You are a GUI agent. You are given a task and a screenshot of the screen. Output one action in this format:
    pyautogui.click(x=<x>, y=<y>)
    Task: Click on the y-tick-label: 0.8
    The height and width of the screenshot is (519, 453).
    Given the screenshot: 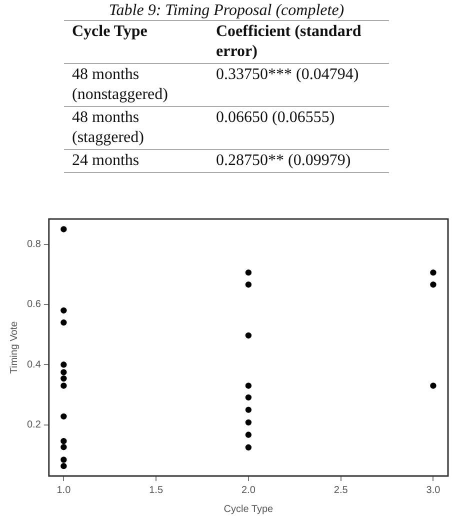 What is the action you would take?
    pyautogui.click(x=34, y=244)
    